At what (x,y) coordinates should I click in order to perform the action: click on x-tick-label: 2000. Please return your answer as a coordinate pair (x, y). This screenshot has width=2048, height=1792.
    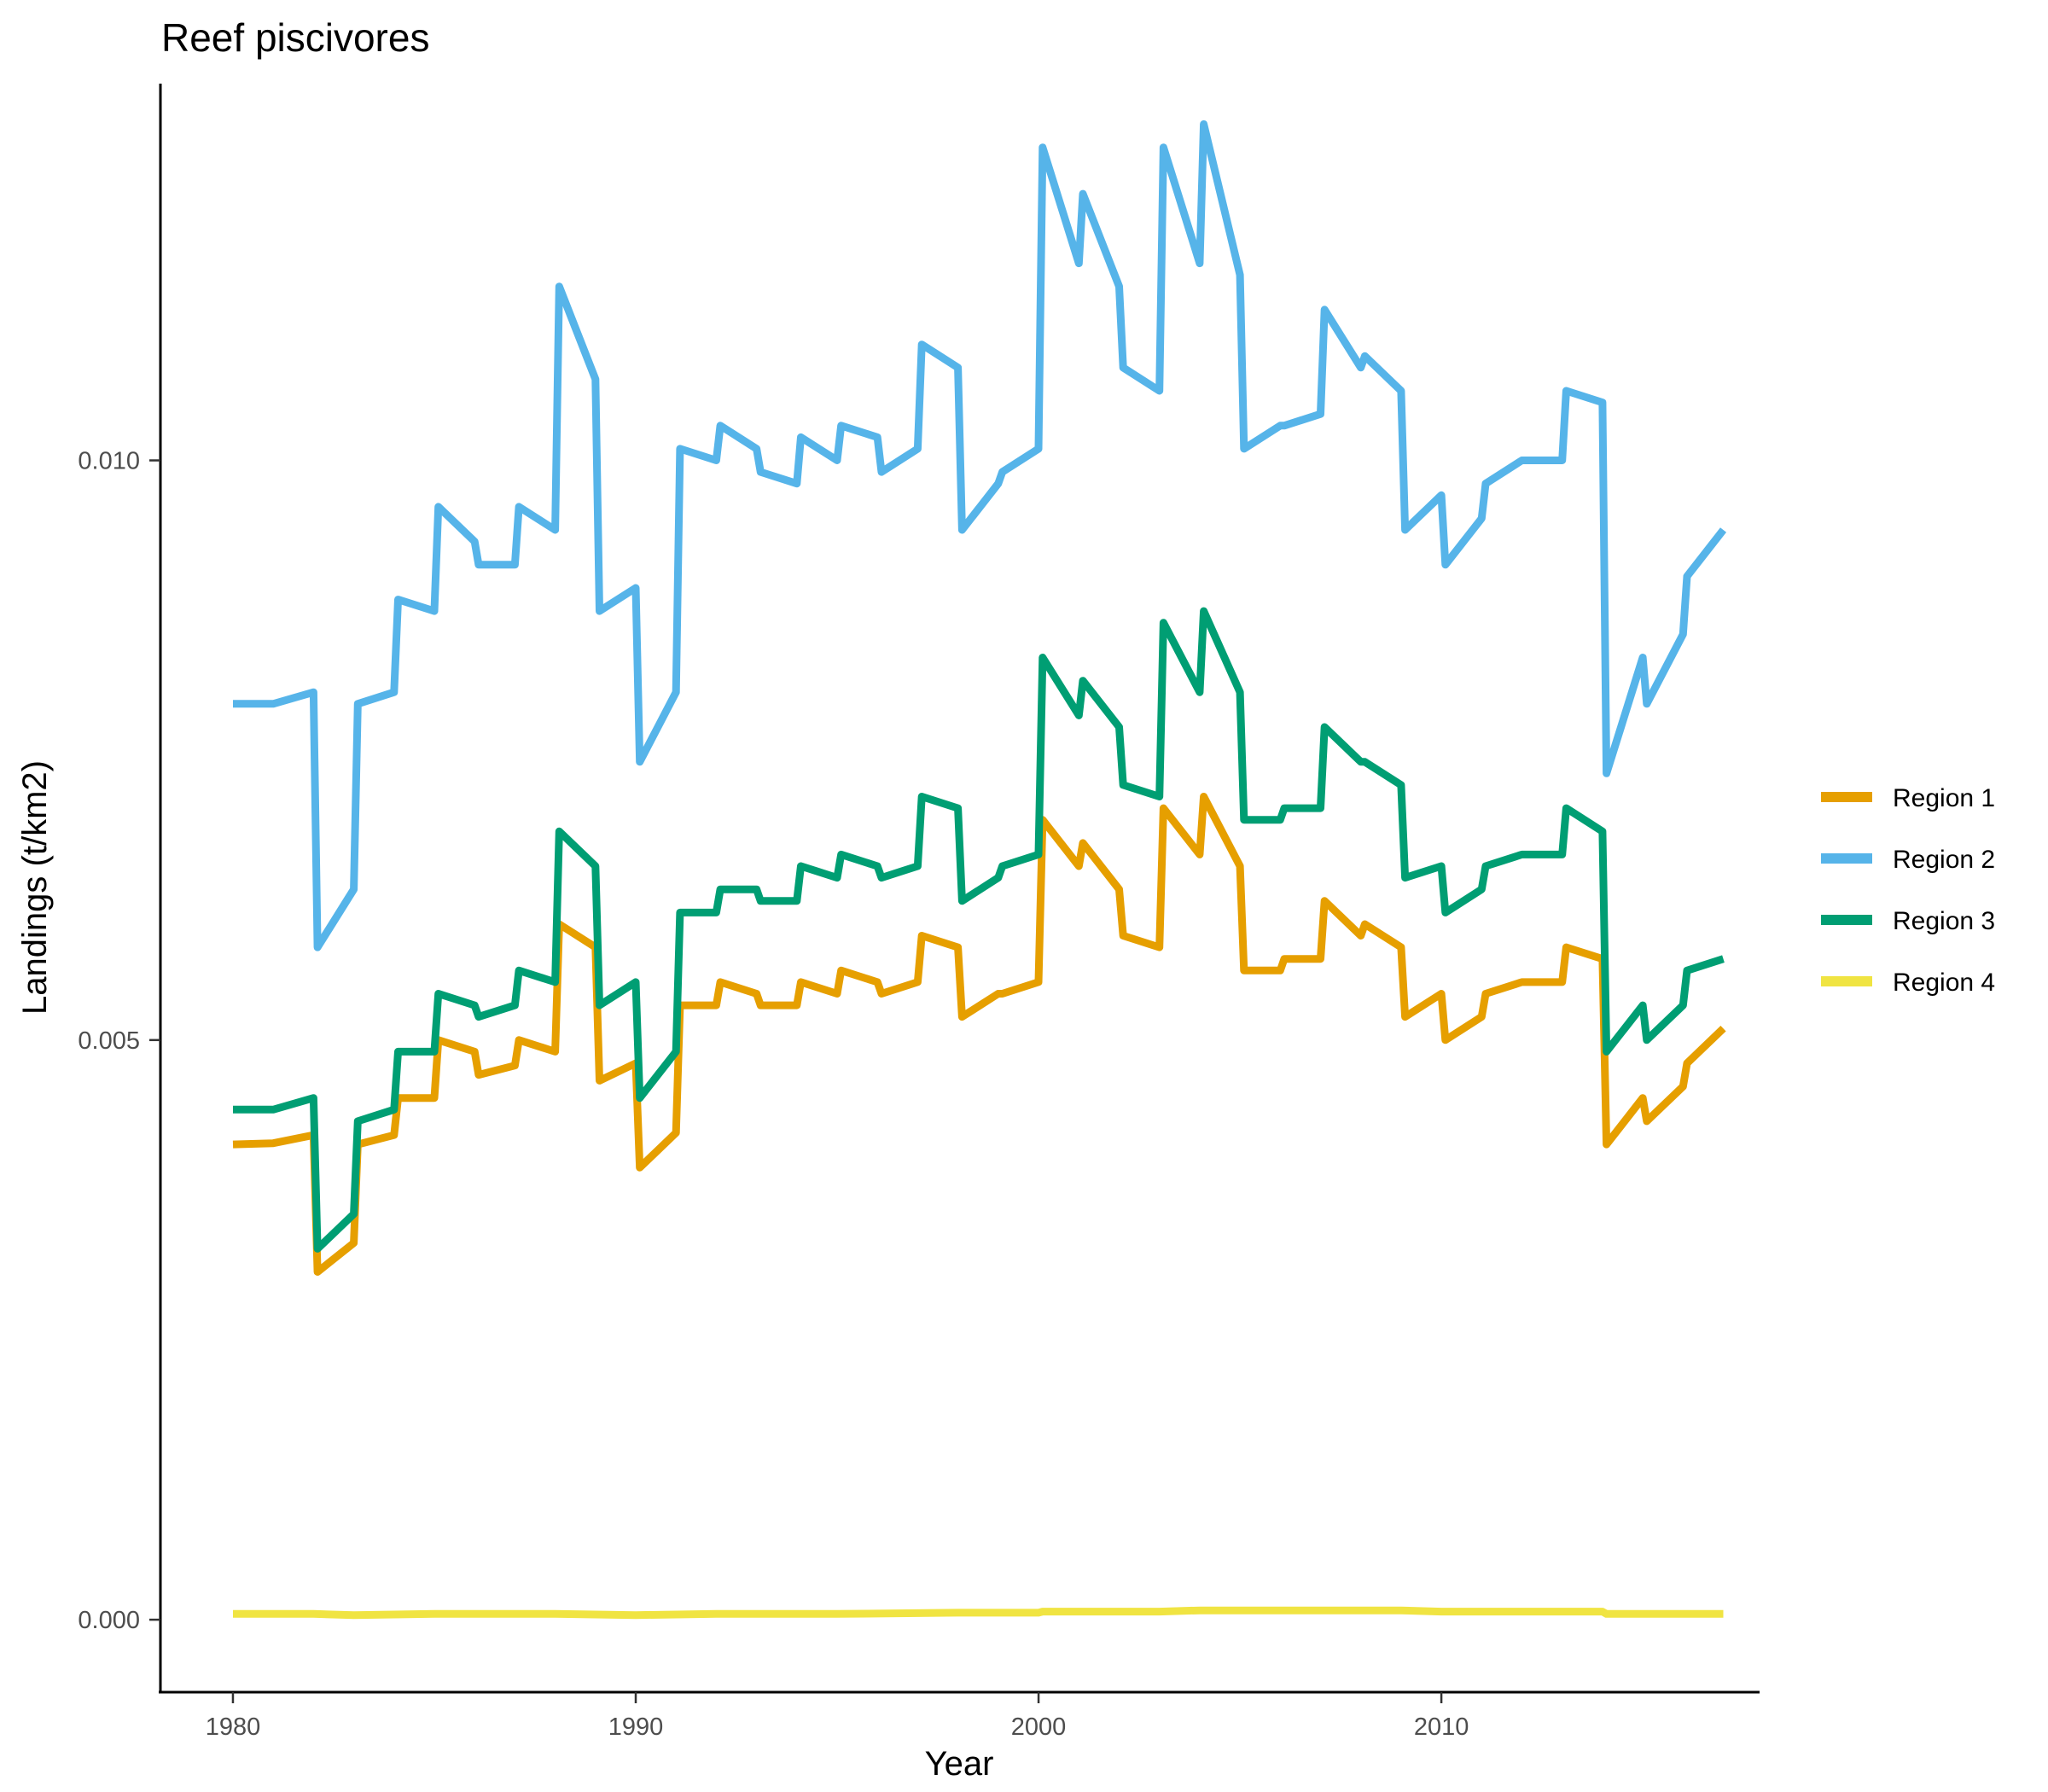
    Looking at the image, I should click on (1039, 1727).